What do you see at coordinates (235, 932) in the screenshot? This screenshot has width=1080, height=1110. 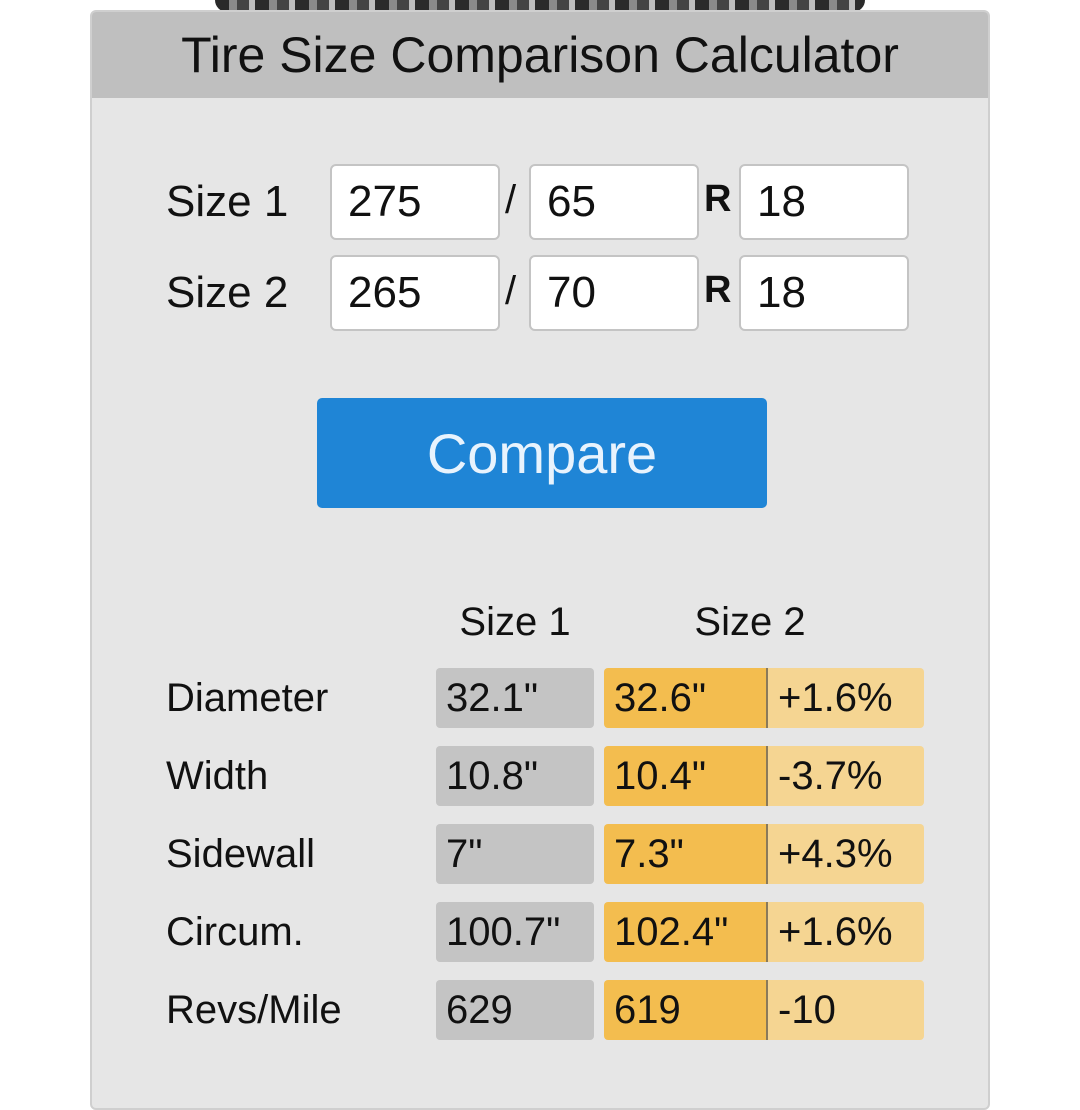 I see `result-label: Circum.` at bounding box center [235, 932].